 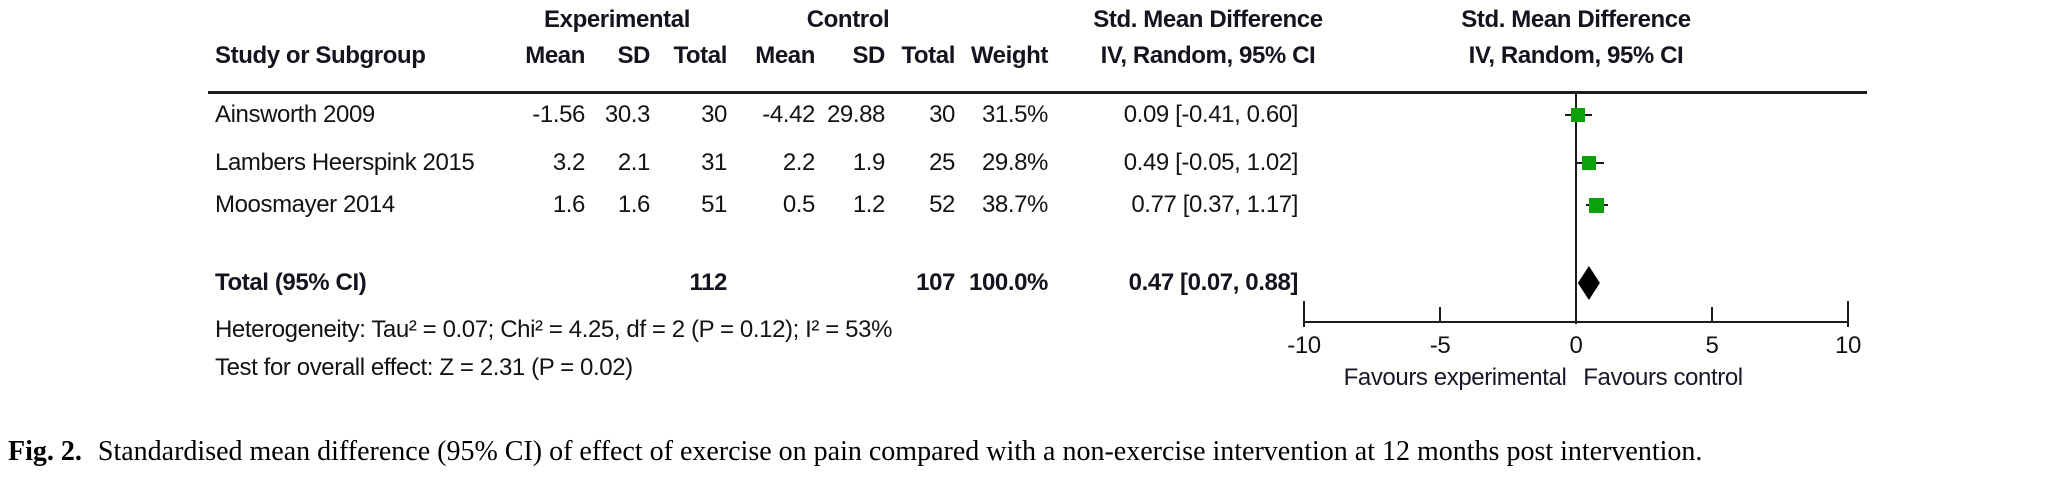 I want to click on col-header-exp-total: Total, so click(x=700, y=55).